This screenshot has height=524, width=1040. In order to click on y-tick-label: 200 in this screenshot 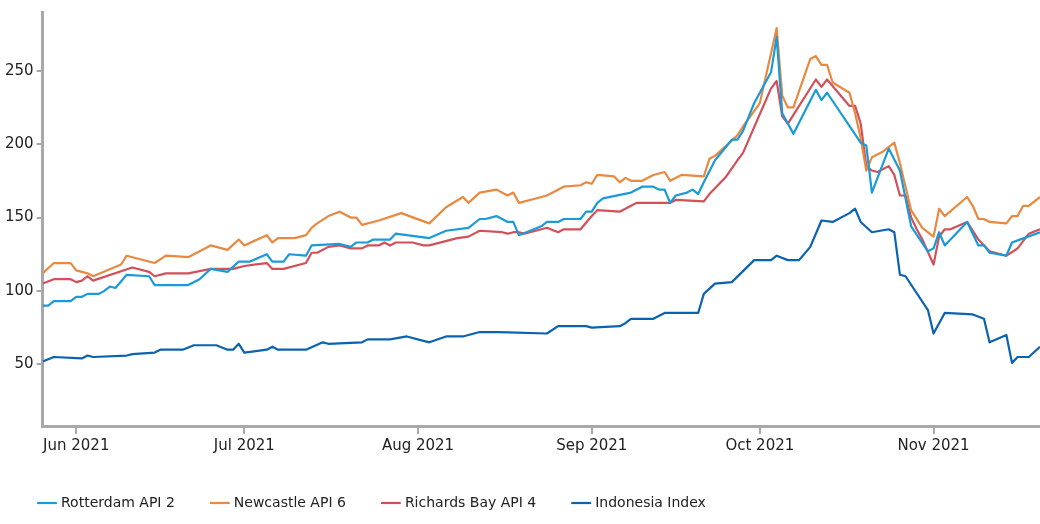, I will do `click(19, 143)`.